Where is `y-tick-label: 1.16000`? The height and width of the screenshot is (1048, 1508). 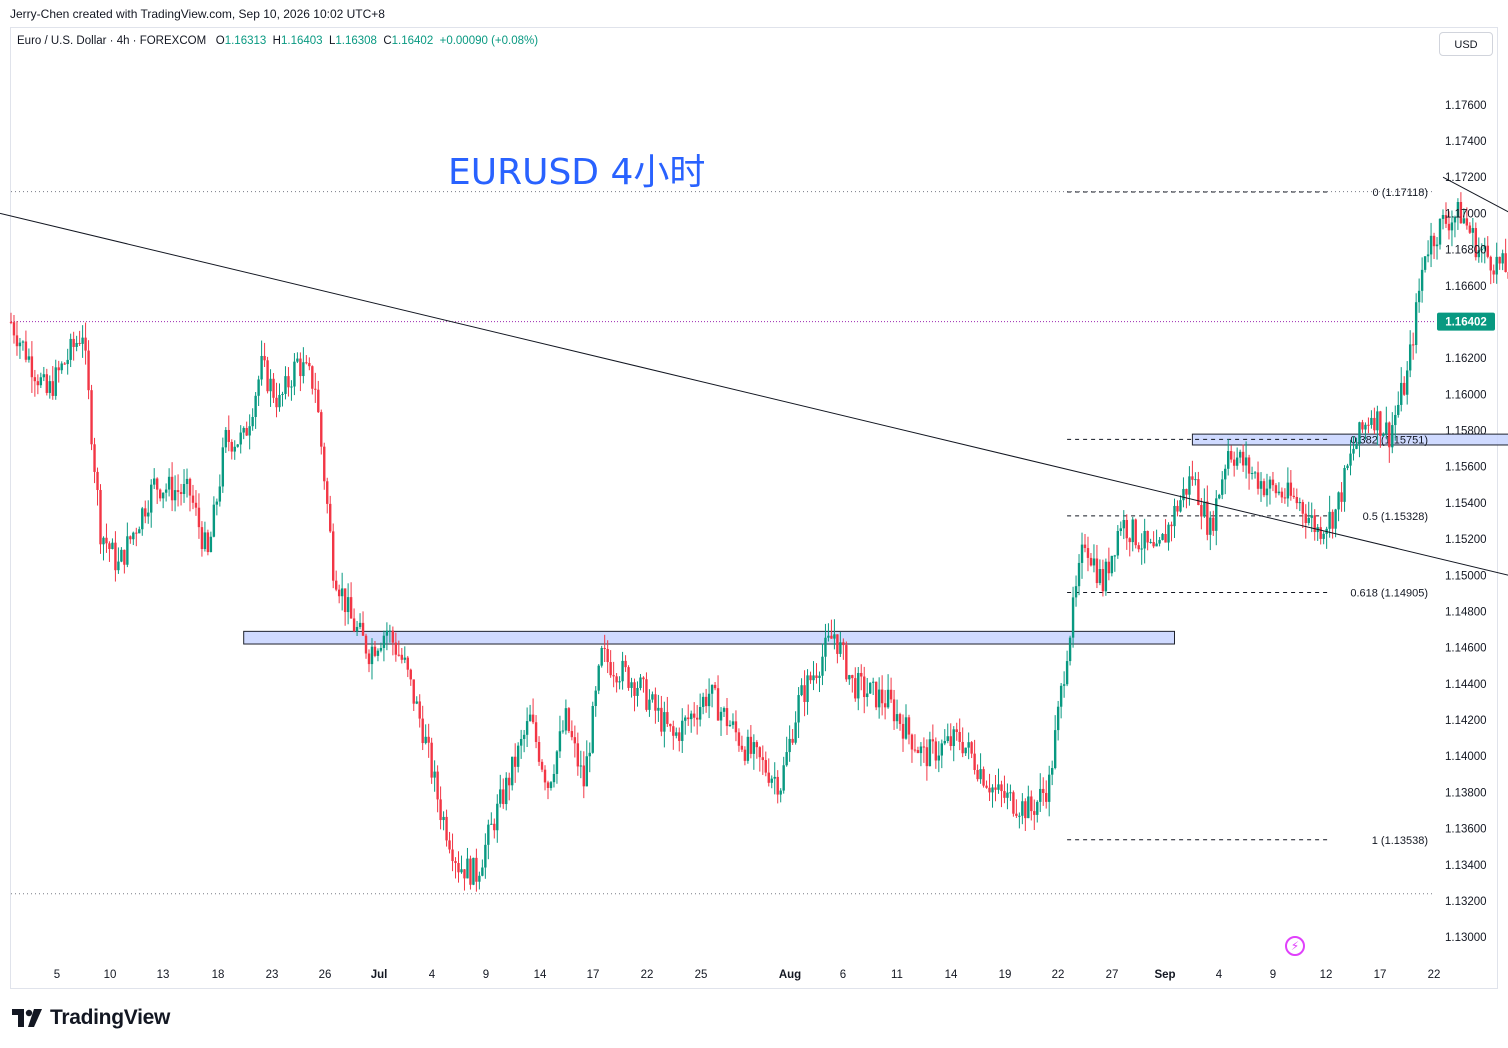 y-tick-label: 1.16000 is located at coordinates (1466, 395).